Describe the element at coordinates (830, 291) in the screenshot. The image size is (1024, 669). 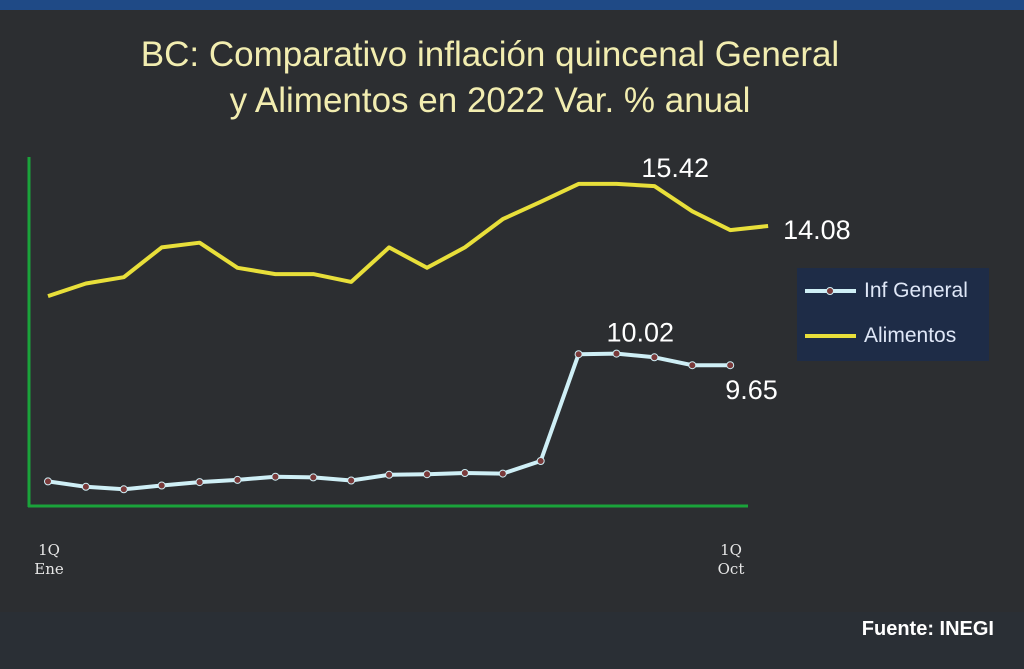
I see `legend-swatch-inf-general` at that location.